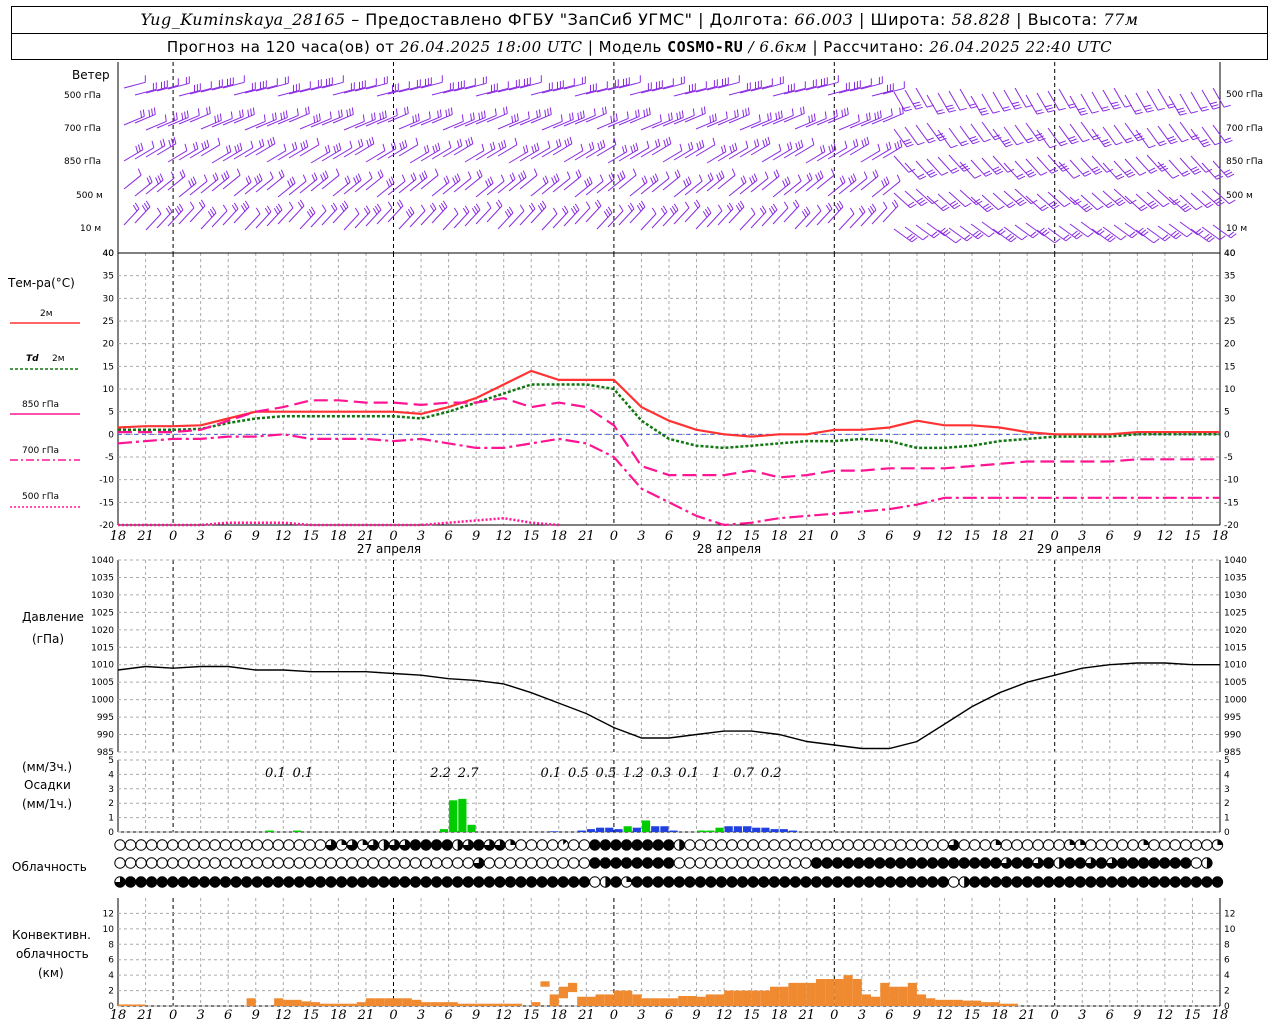 This screenshot has height=1024, width=1280. Describe the element at coordinates (228, 536) in the screenshot. I see `temp-xtick: 6` at that location.